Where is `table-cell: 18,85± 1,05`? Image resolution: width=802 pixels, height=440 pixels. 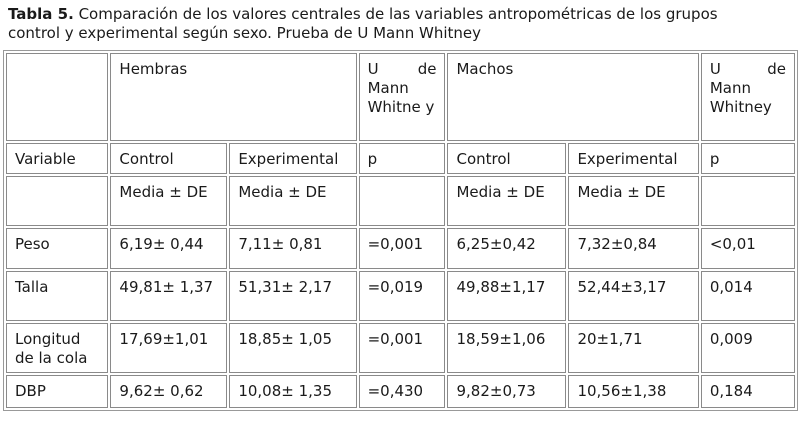
table-cell: 18,85± 1,05 is located at coordinates (293, 348).